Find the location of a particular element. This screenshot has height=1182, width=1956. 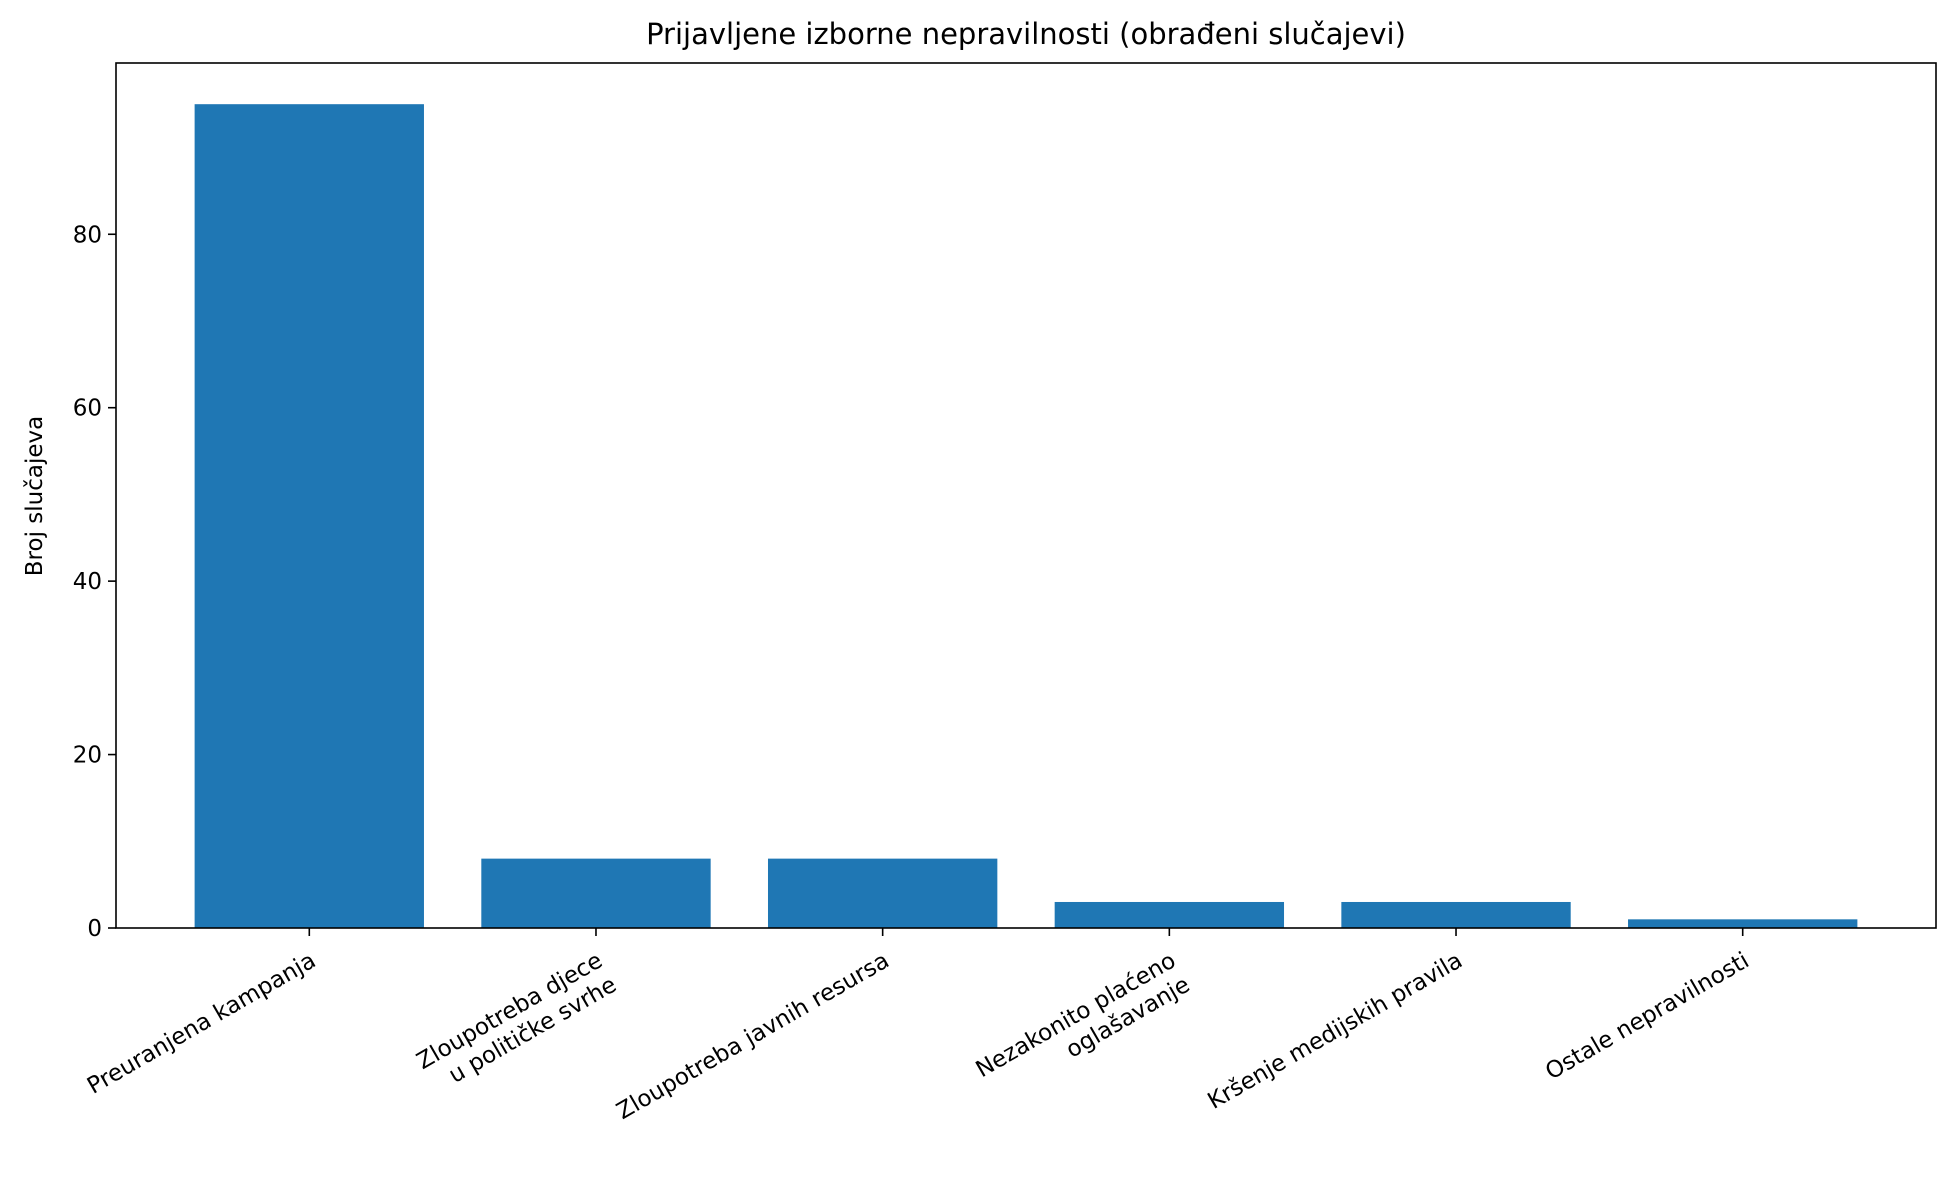

y-axis-label: Broj slučajeva is located at coordinates (35, 496).